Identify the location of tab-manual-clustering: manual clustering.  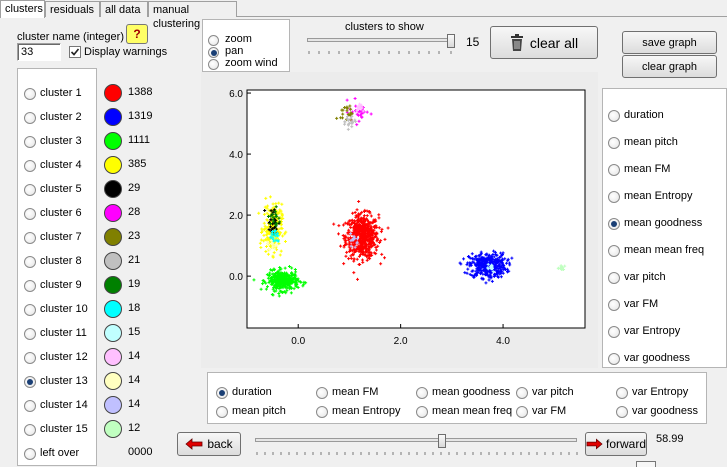
(192, 15).